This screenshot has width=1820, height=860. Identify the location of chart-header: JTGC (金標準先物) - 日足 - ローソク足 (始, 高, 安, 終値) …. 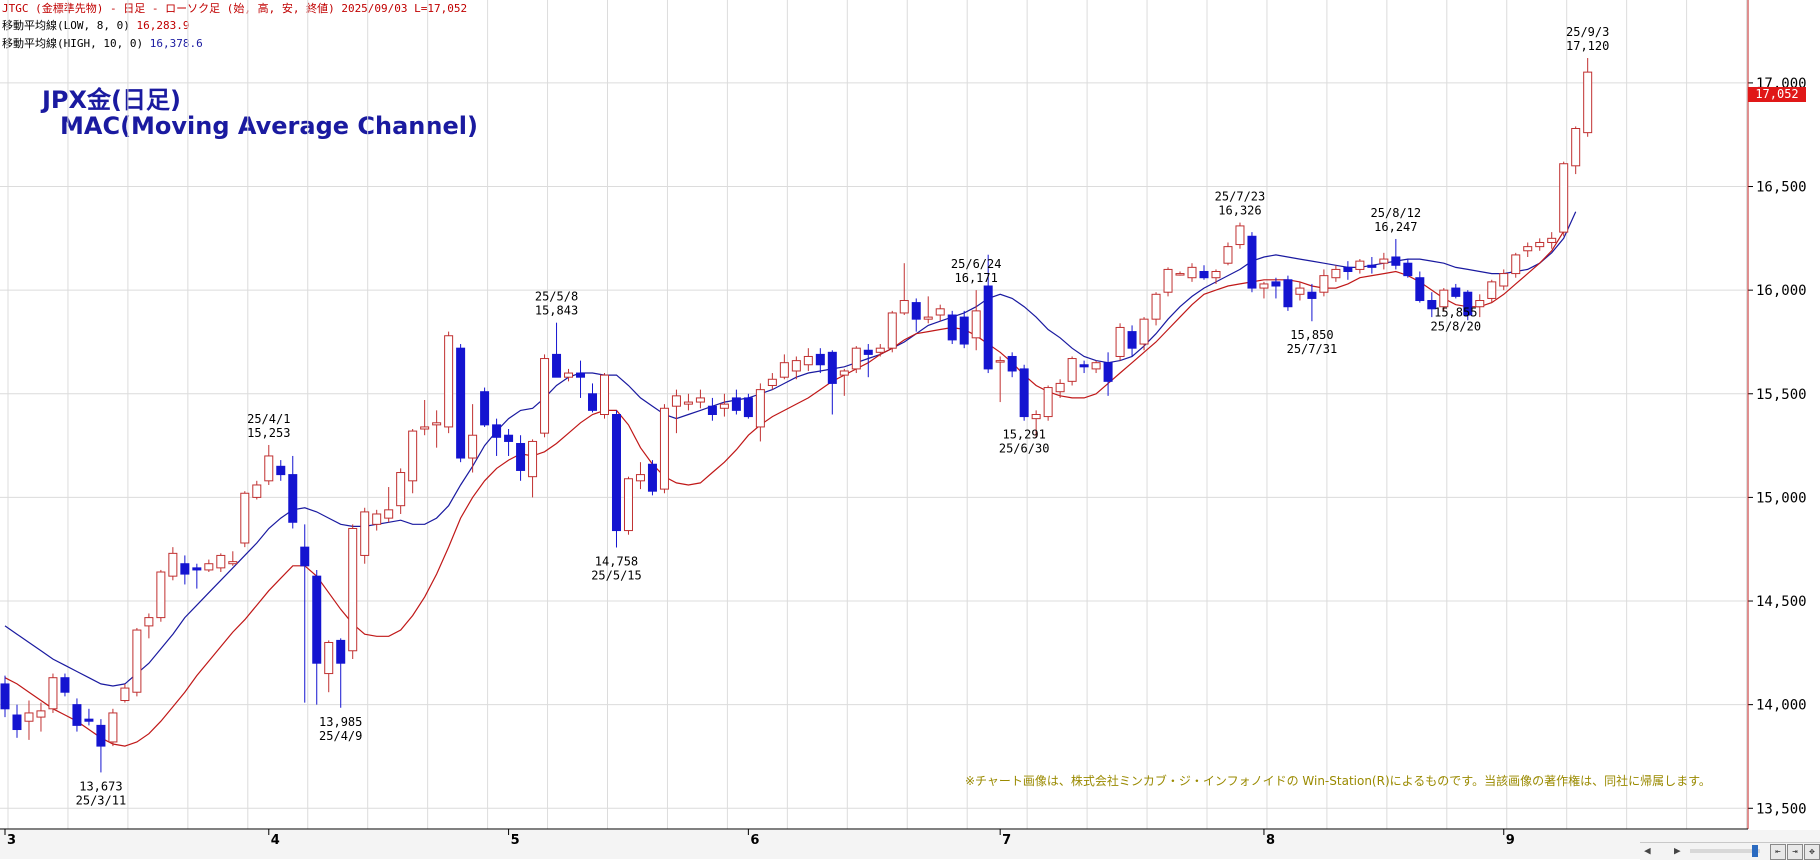
(235, 8).